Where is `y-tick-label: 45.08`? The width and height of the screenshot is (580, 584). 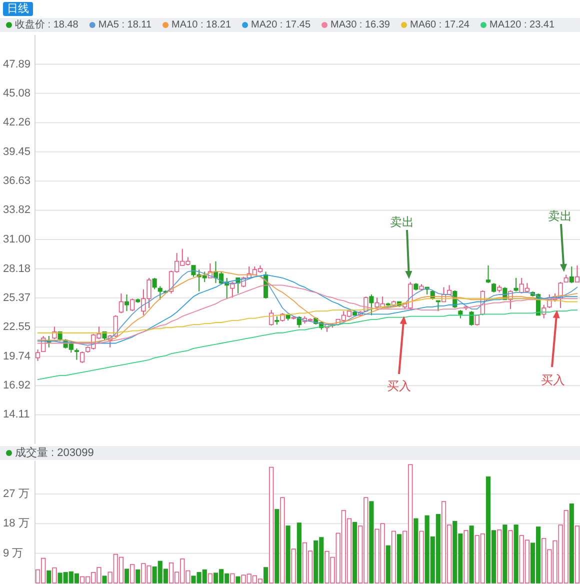 y-tick-label: 45.08 is located at coordinates (17, 93).